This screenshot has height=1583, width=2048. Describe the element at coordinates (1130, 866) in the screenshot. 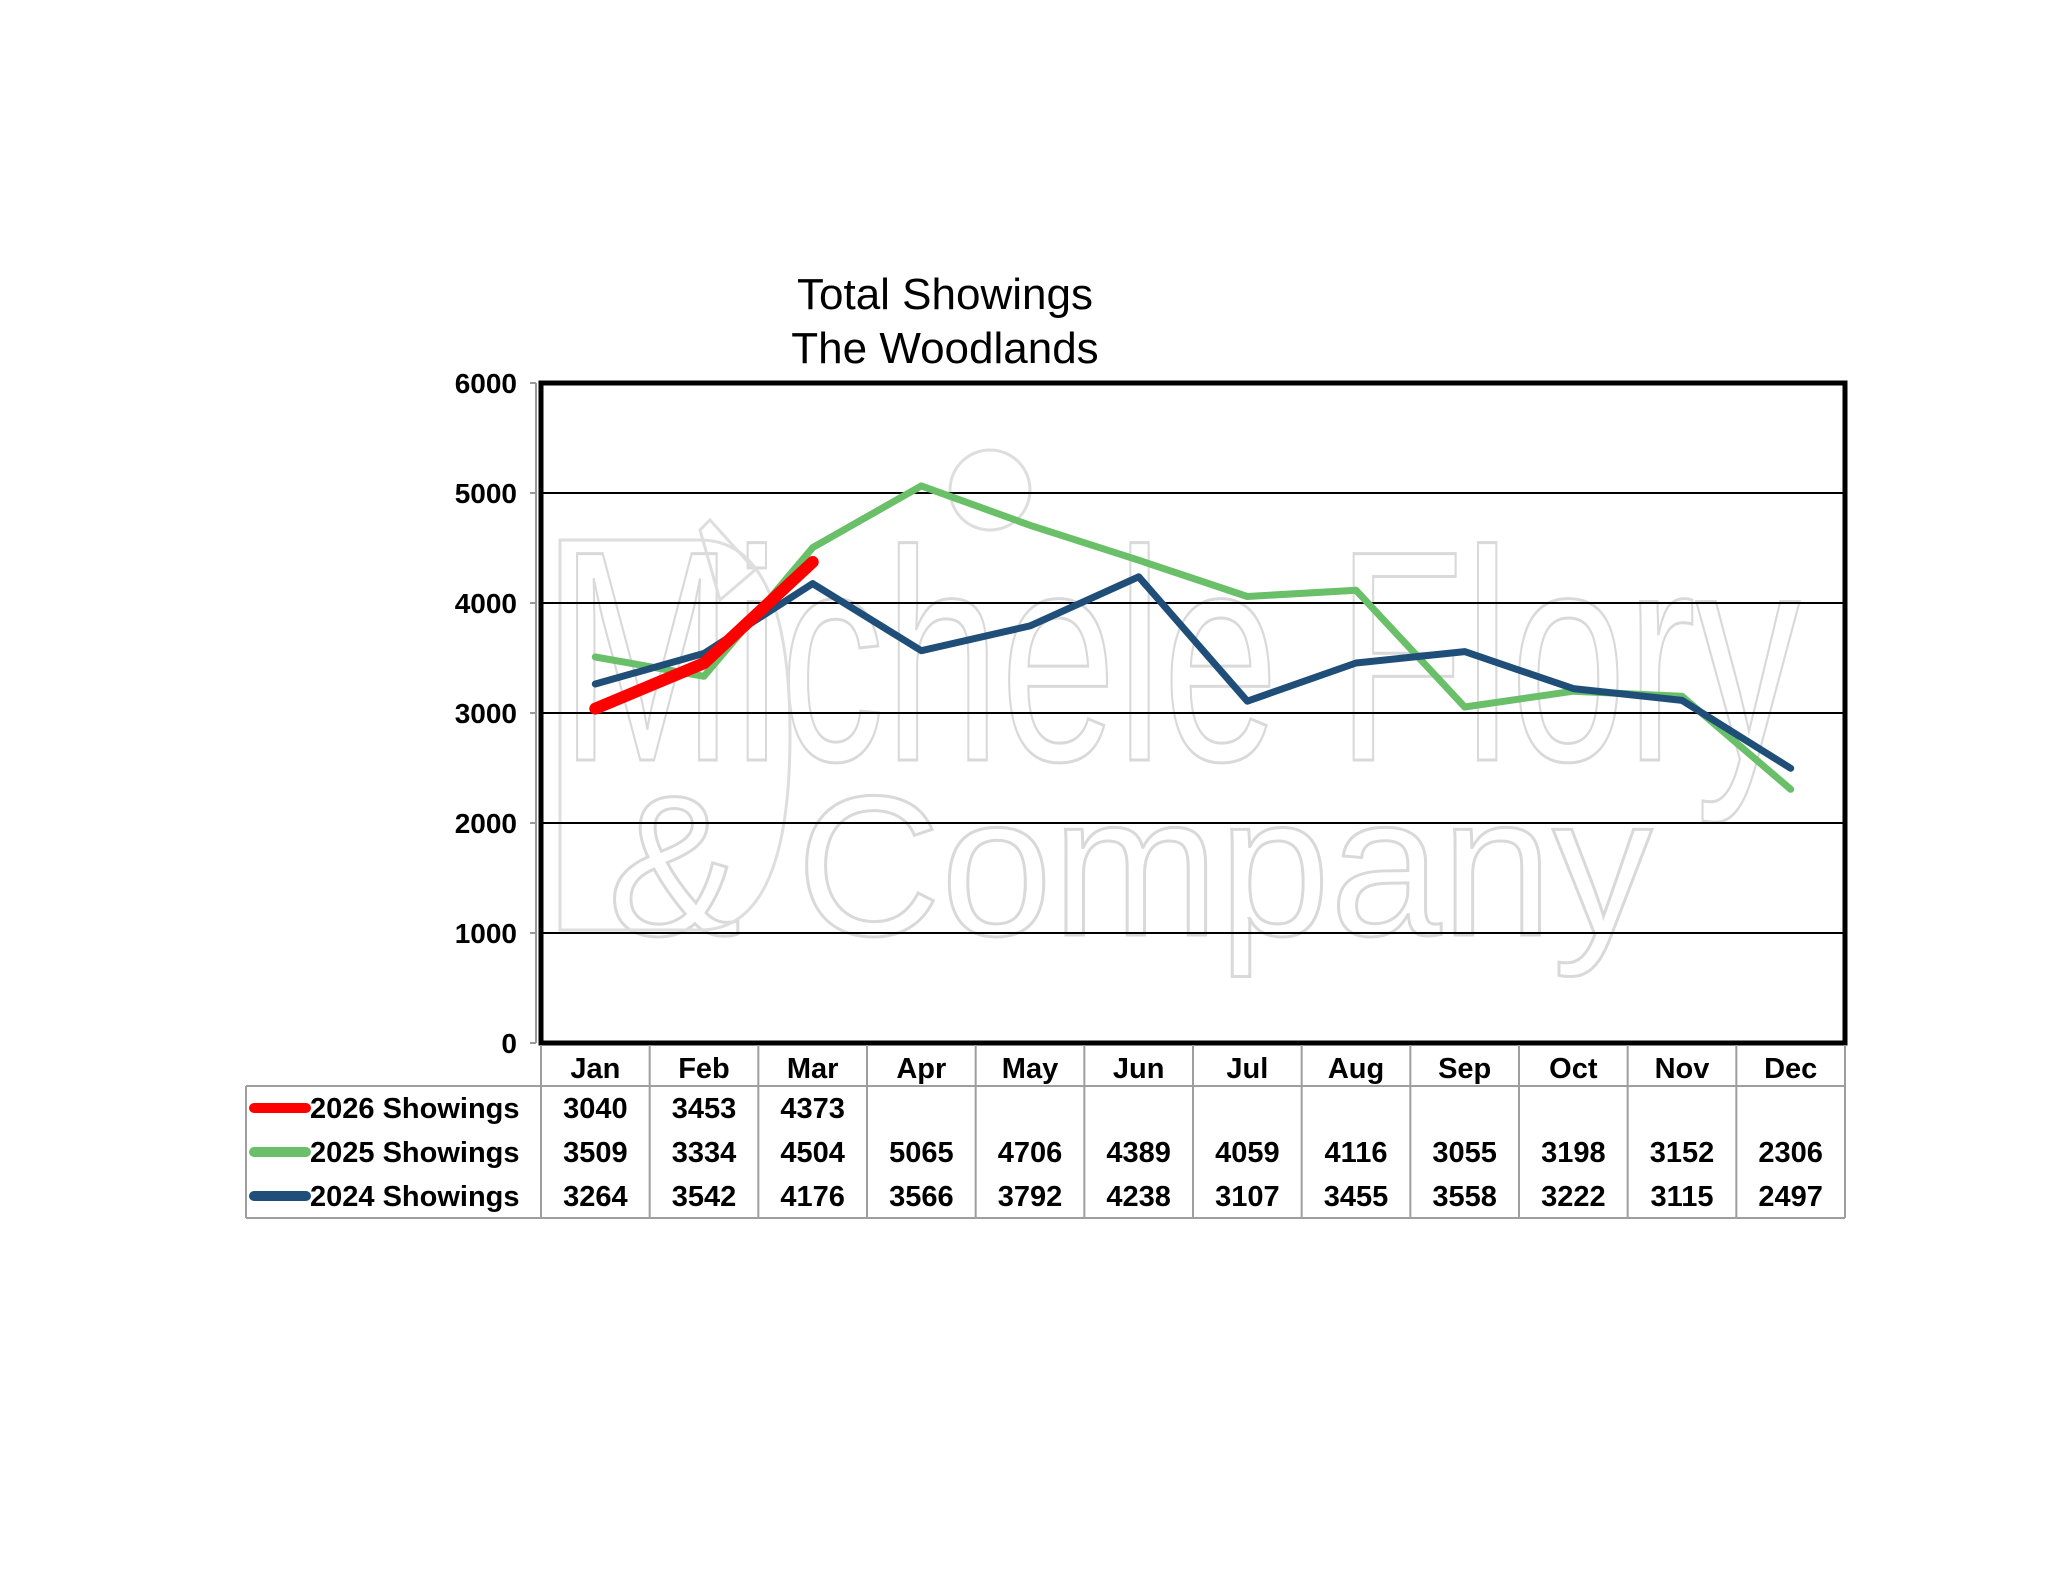

I see `watermark-line-2: & Company` at that location.